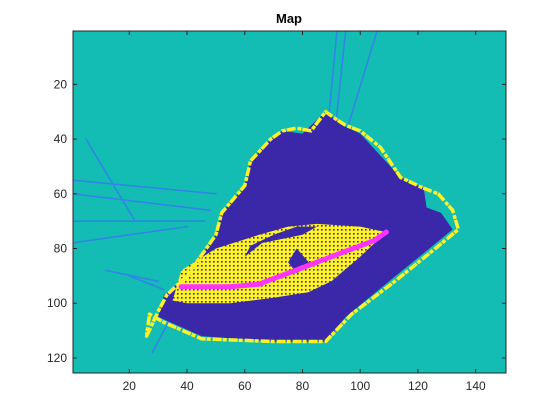 This screenshot has height=420, width=560. I want to click on x-tick-label: 120, so click(418, 386).